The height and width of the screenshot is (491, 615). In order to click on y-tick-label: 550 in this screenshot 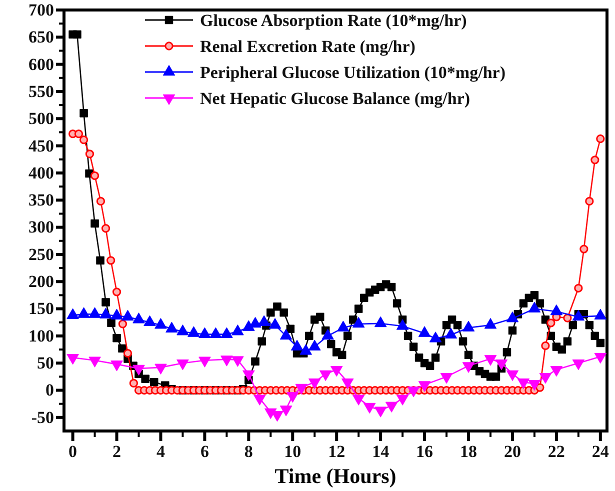, I will do `click(41, 91)`.